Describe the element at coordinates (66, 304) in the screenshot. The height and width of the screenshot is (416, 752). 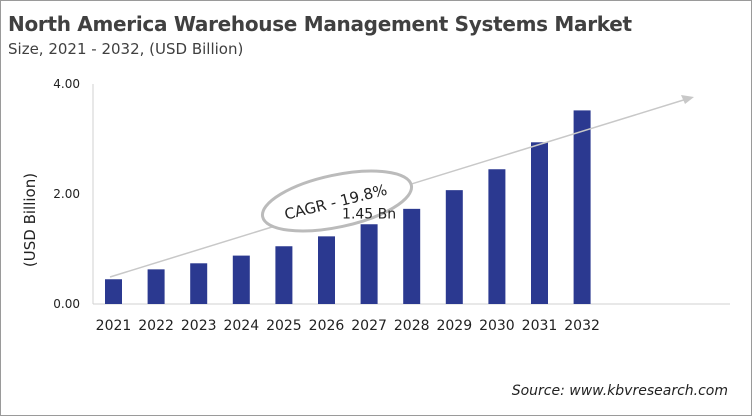
I see `y-tick-label: 0.00` at that location.